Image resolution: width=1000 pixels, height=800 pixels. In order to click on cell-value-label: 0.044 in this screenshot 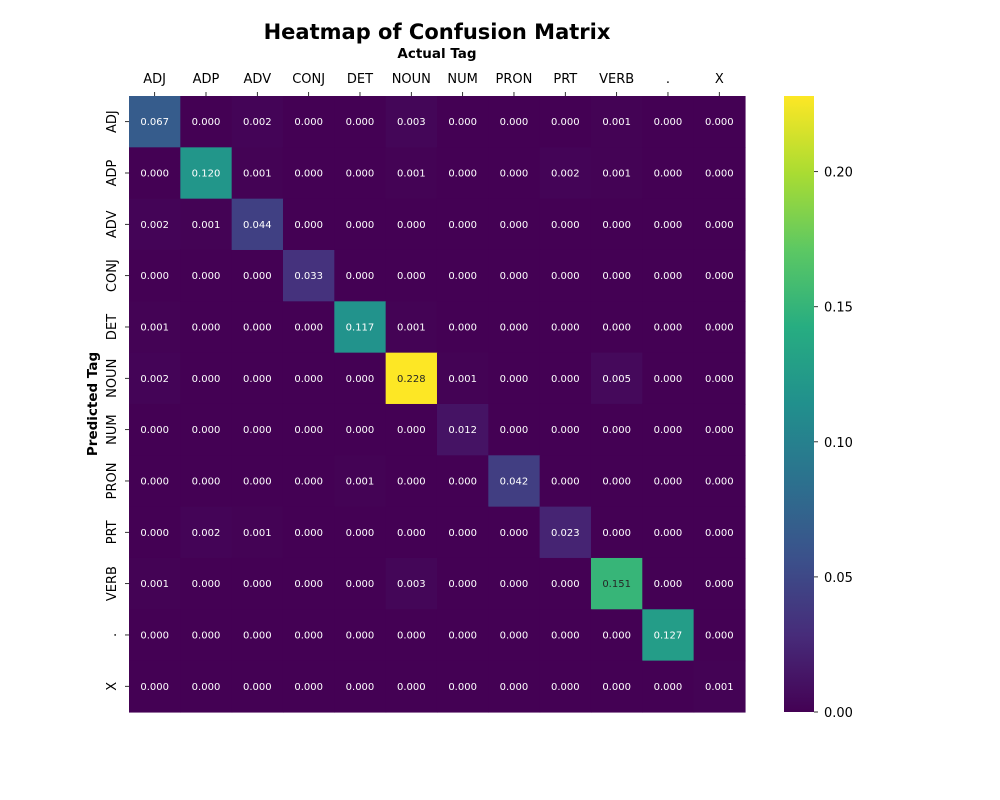, I will do `click(257, 225)`.